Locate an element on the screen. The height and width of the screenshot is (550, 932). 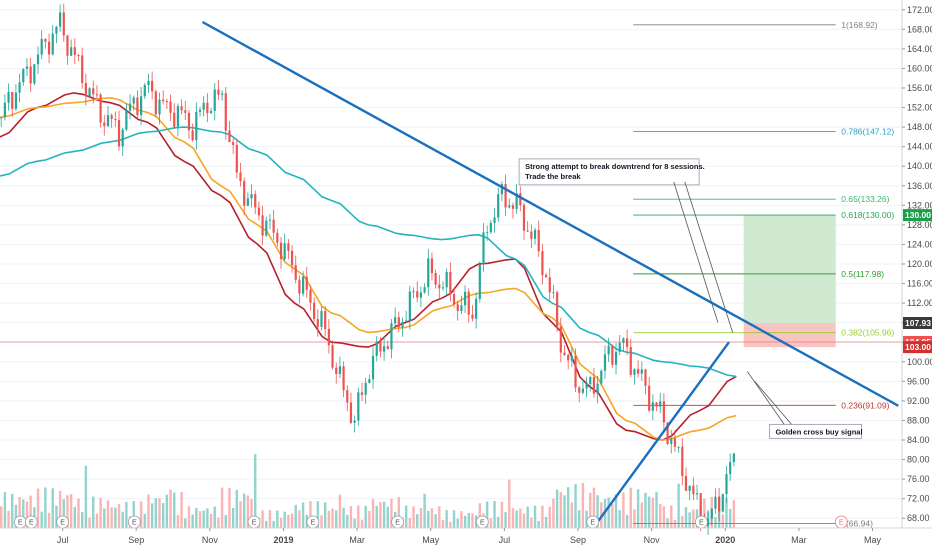
price-tick-label: 140.00 is located at coordinates (919, 166).